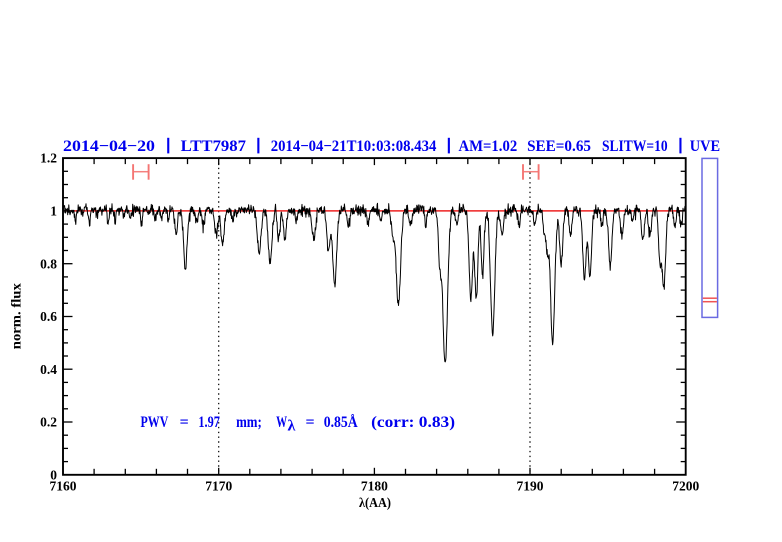 The image size is (782, 542). I want to click on svg-text: 2014−04−20, so click(109, 146).